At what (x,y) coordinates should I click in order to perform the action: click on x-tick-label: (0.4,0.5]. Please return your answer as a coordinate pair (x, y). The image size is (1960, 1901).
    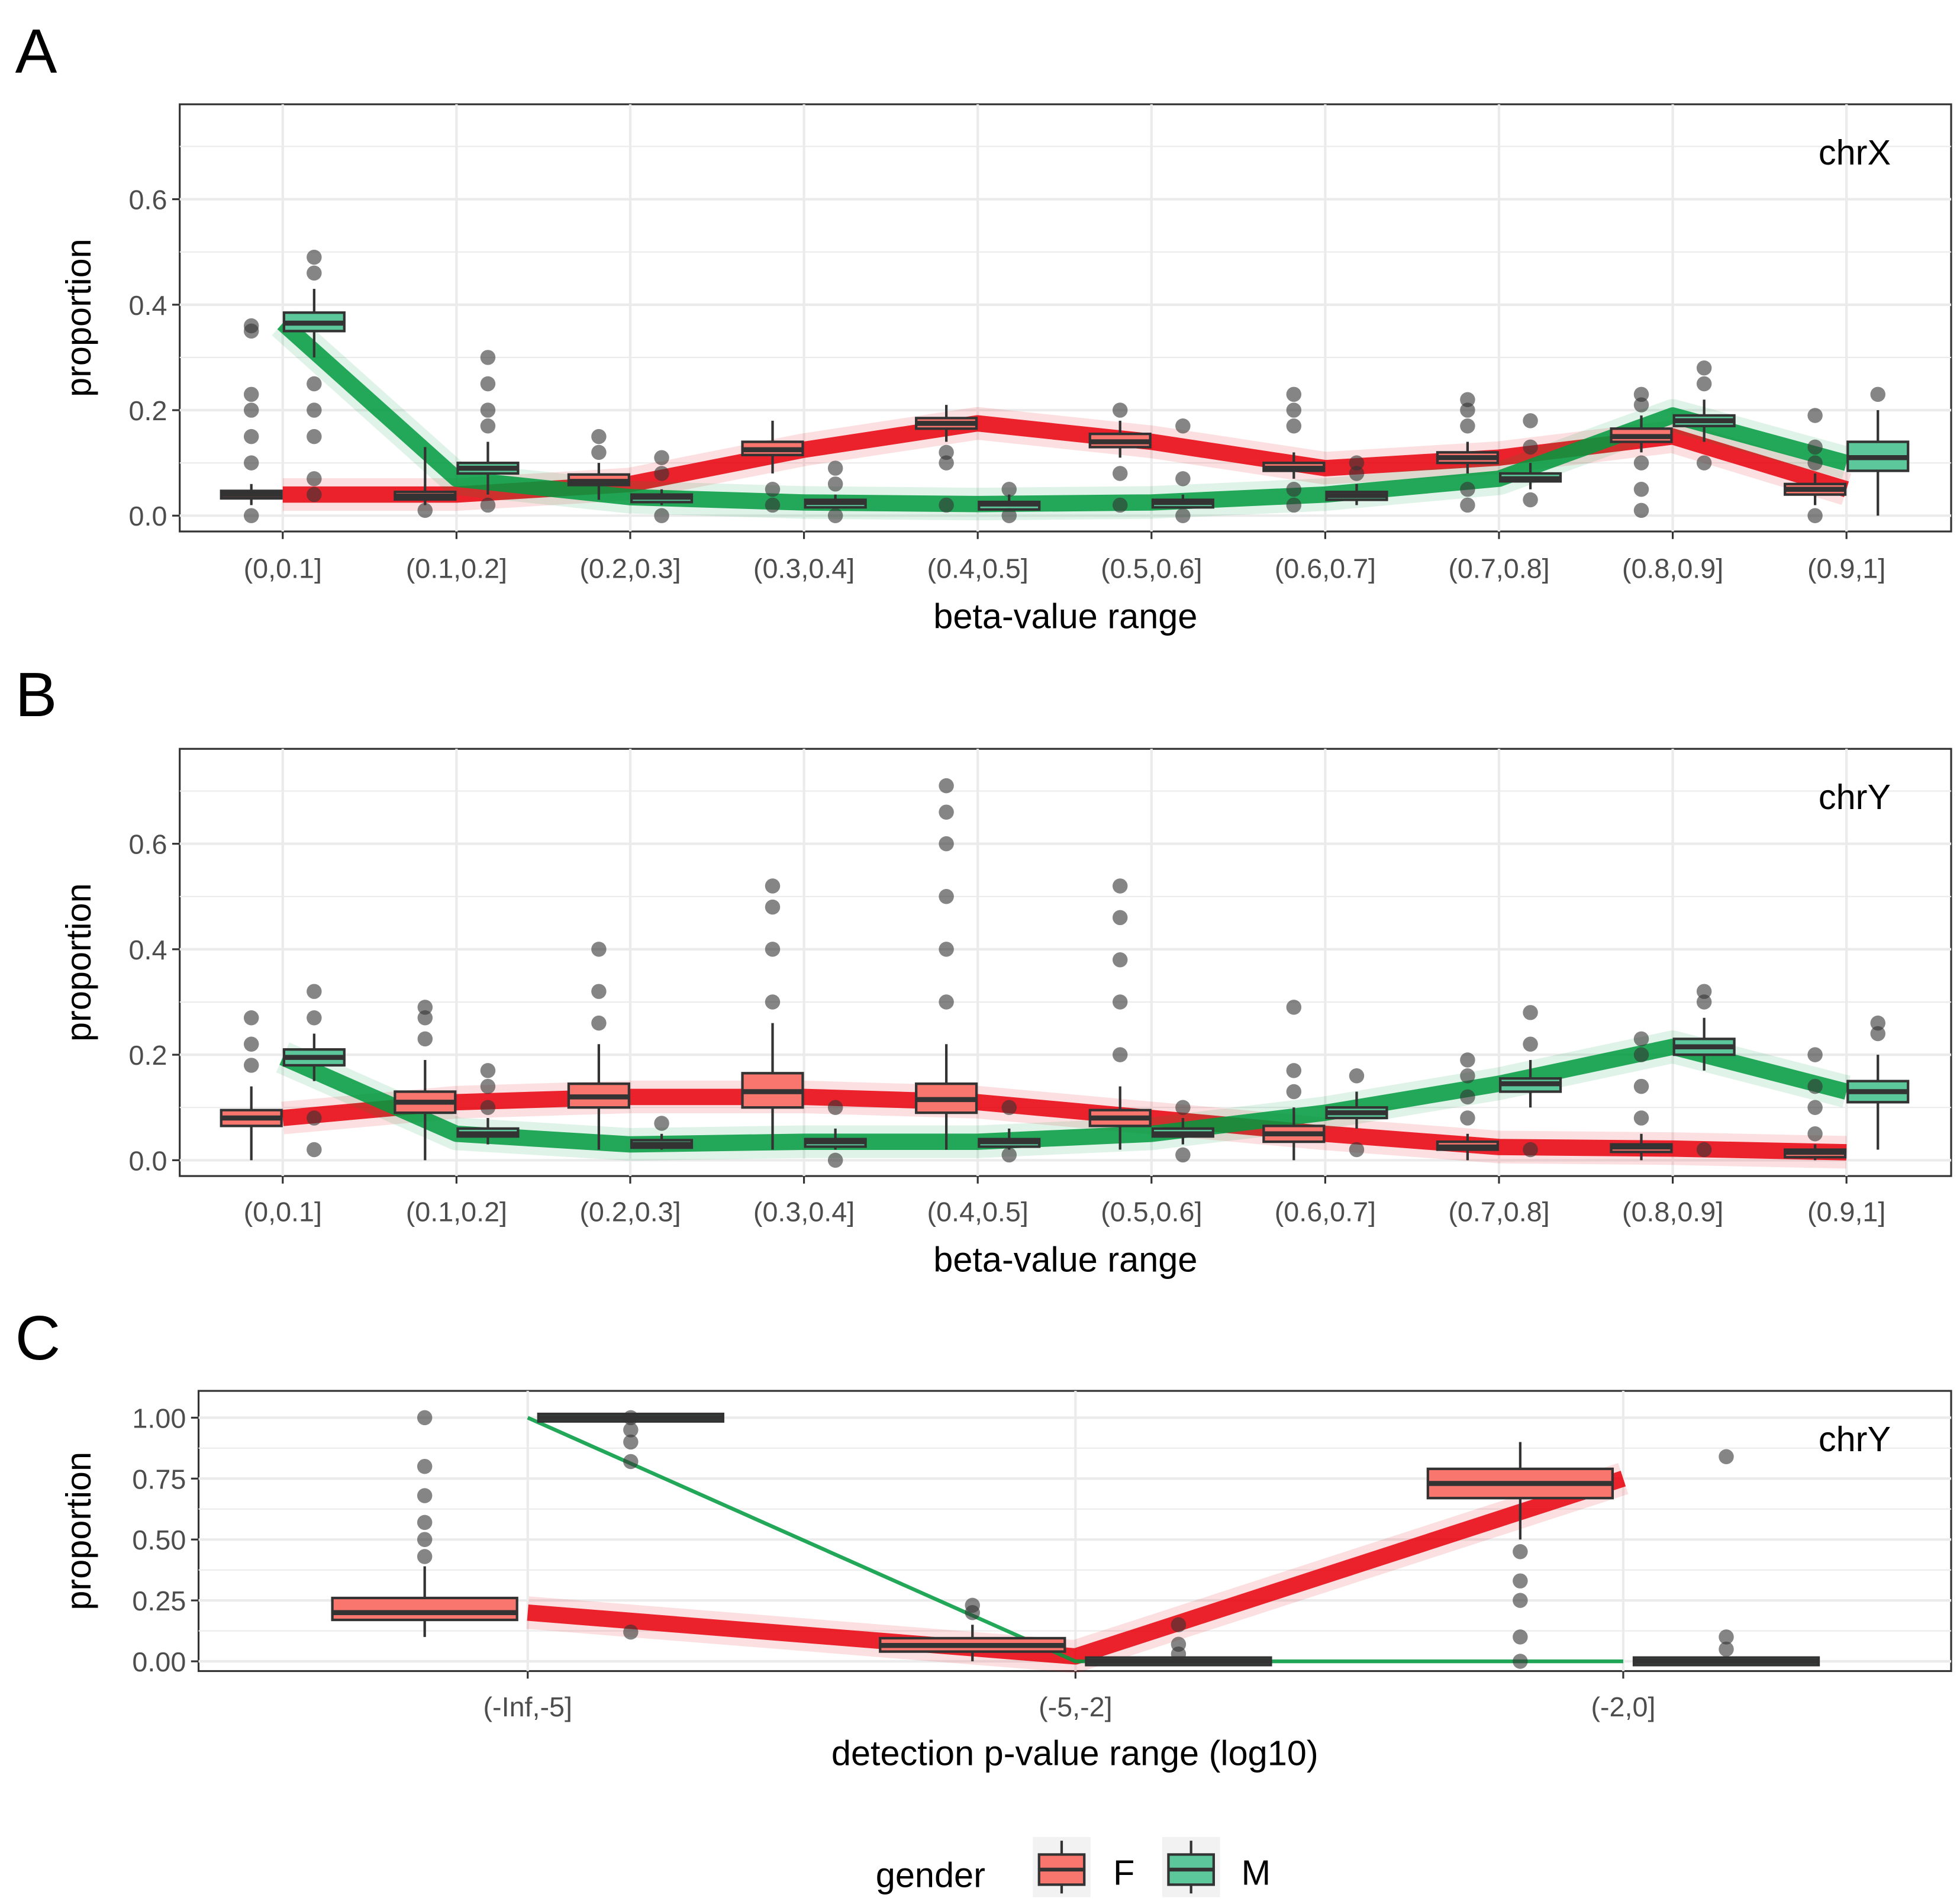
    Looking at the image, I should click on (978, 568).